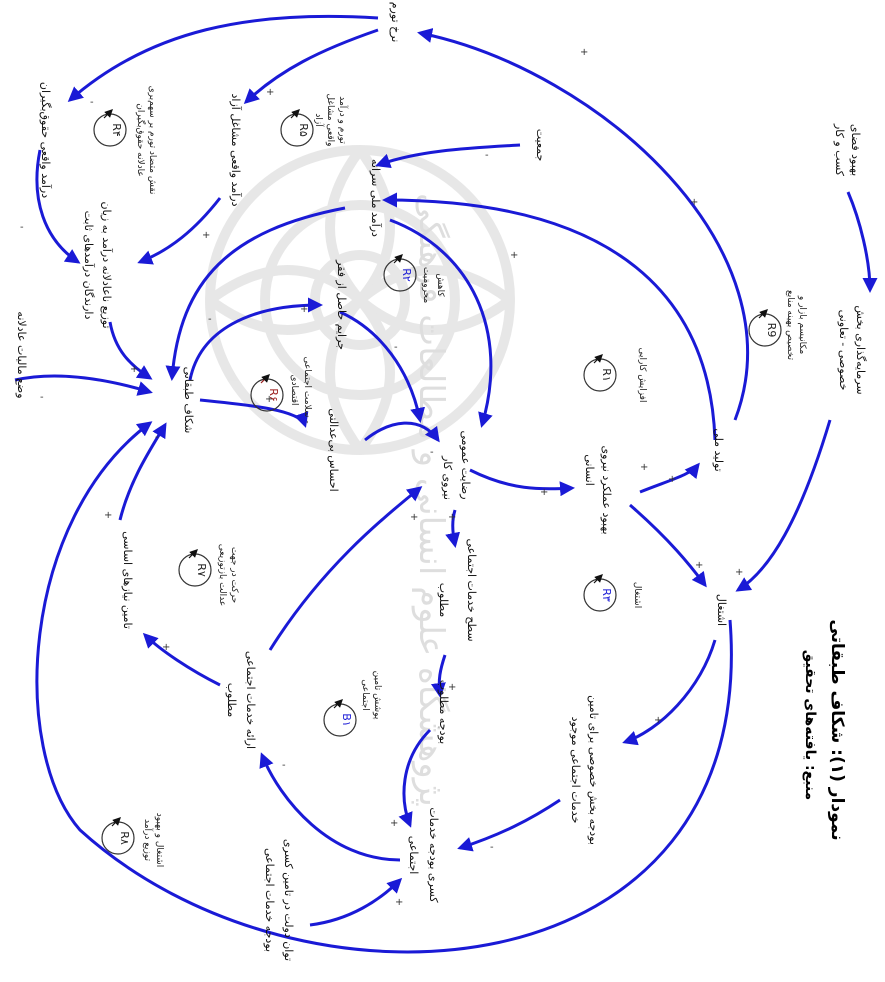 This screenshot has width=885, height=982. Describe the element at coordinates (330, 120) in the screenshot. I see `loop-desc: واقعی مشاغل` at that location.